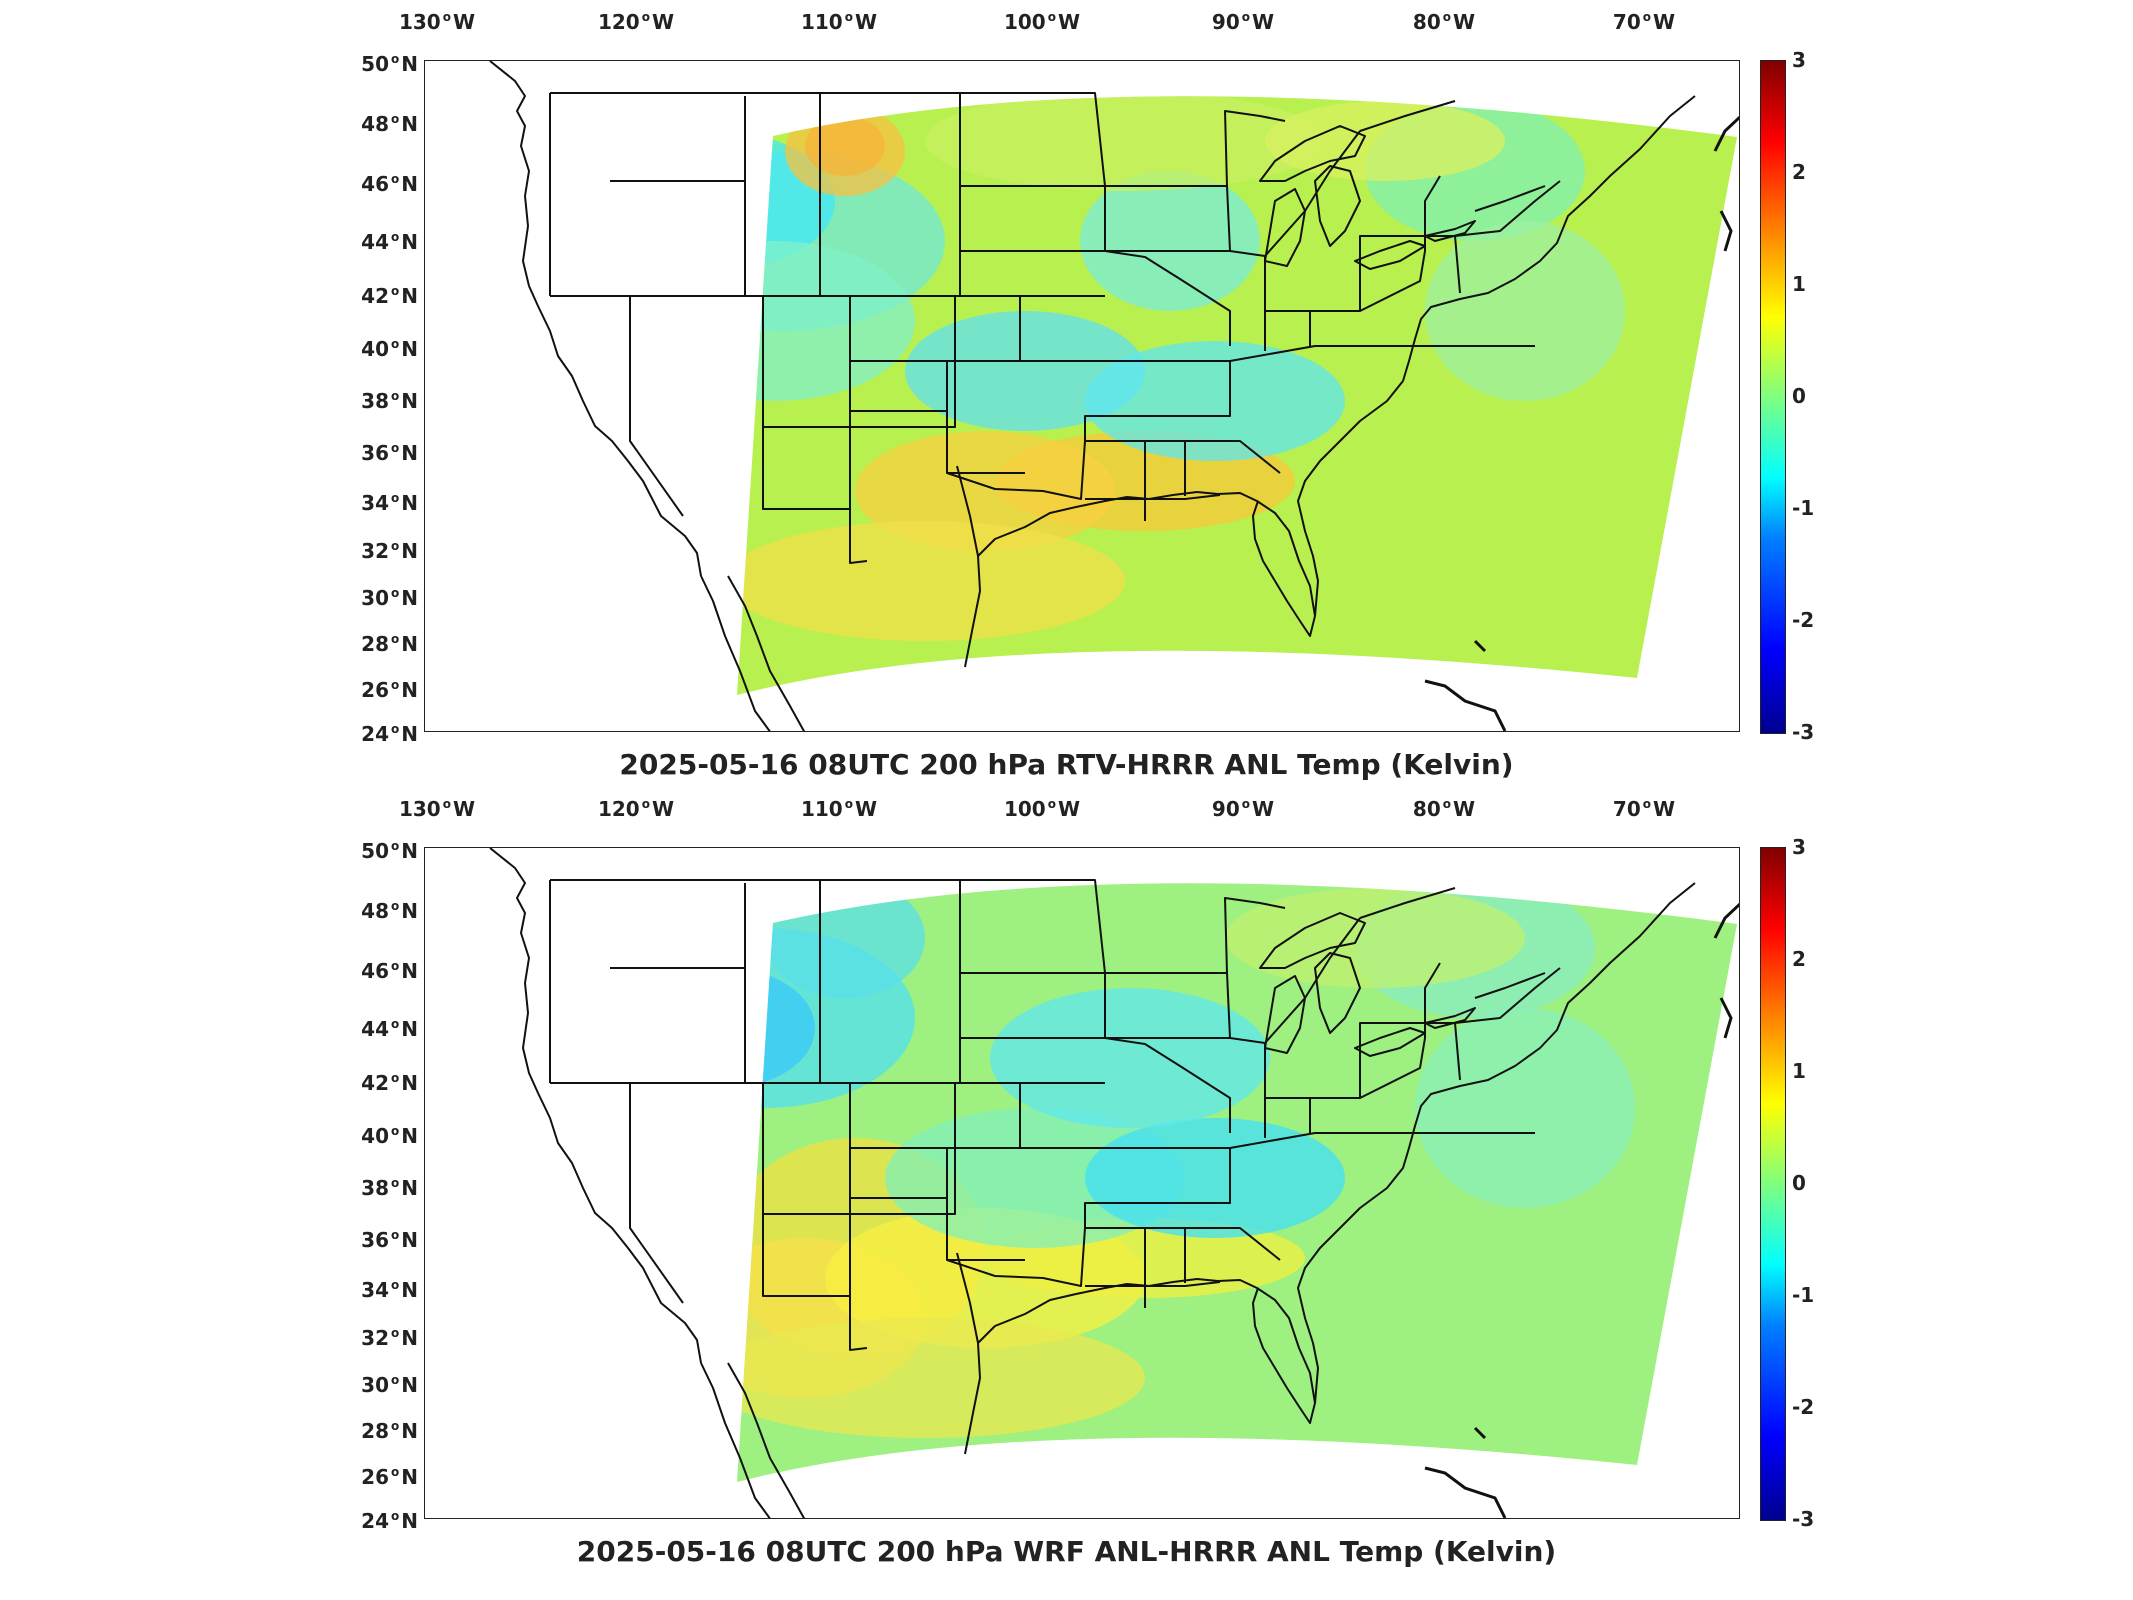  What do you see at coordinates (1803, 620) in the screenshot?
I see `colorbar-tick-label: -2` at bounding box center [1803, 620].